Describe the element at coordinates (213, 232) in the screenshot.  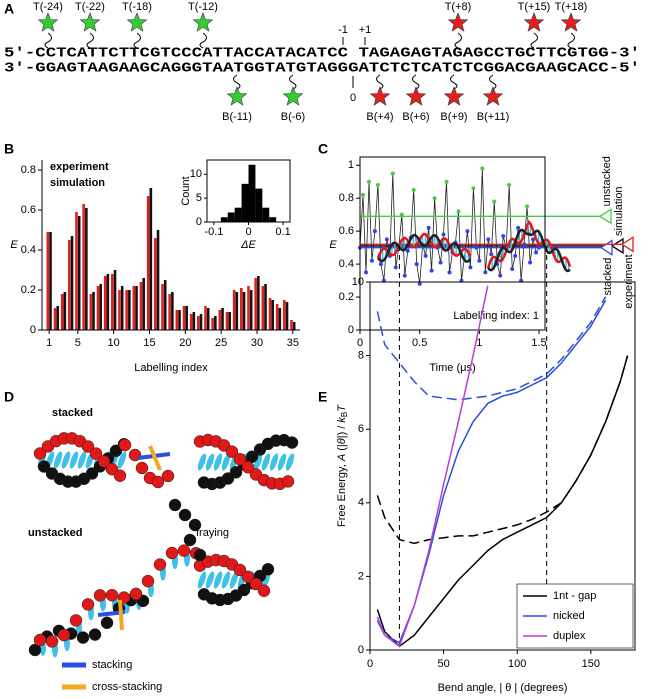
I see `x-tick-label: -0.1` at that location.